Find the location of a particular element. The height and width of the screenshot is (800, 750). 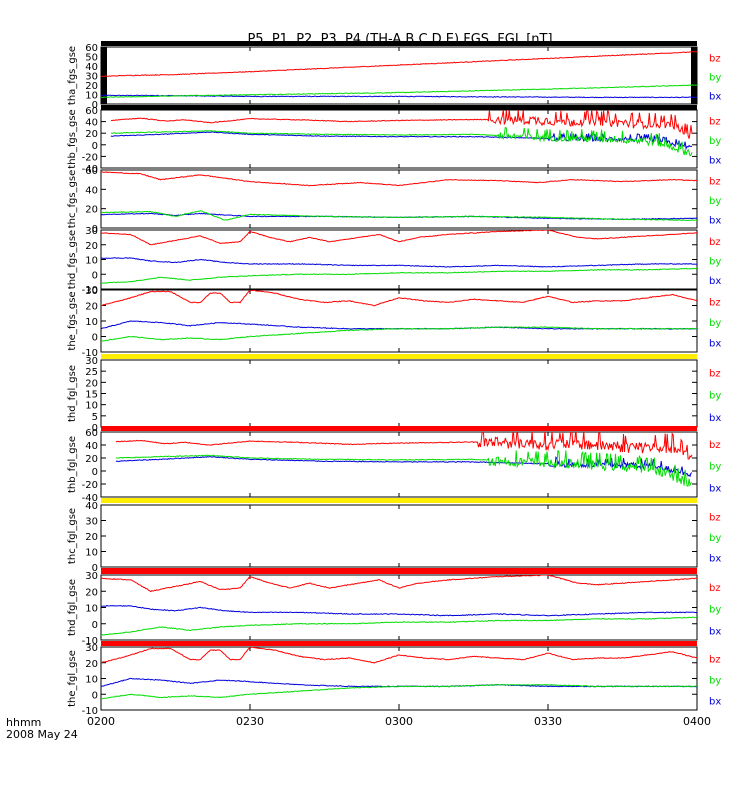

y-axis-label: the_fgs_gse is located at coordinates (72, 320).